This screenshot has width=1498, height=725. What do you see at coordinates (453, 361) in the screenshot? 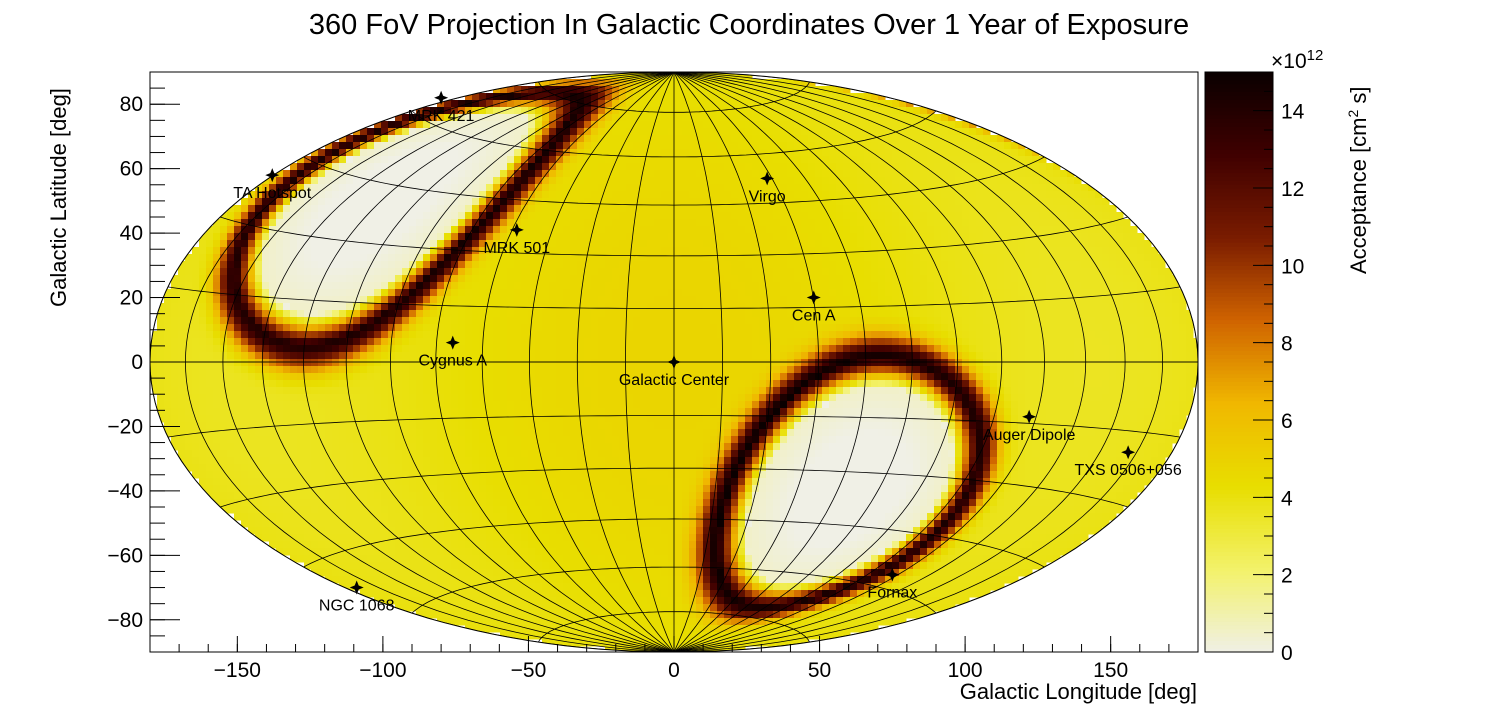
I see `source-label: Cygnus A` at bounding box center [453, 361].